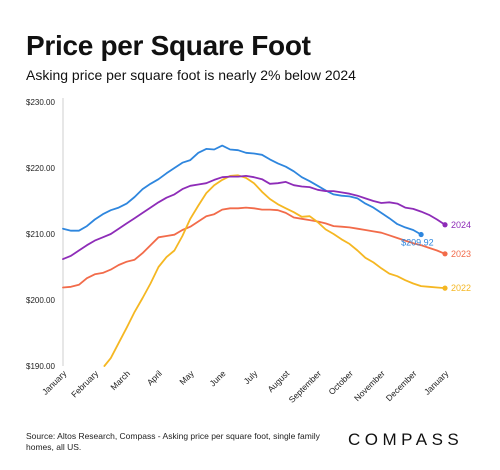  I want to click on x-tick-label: May, so click(186, 377).